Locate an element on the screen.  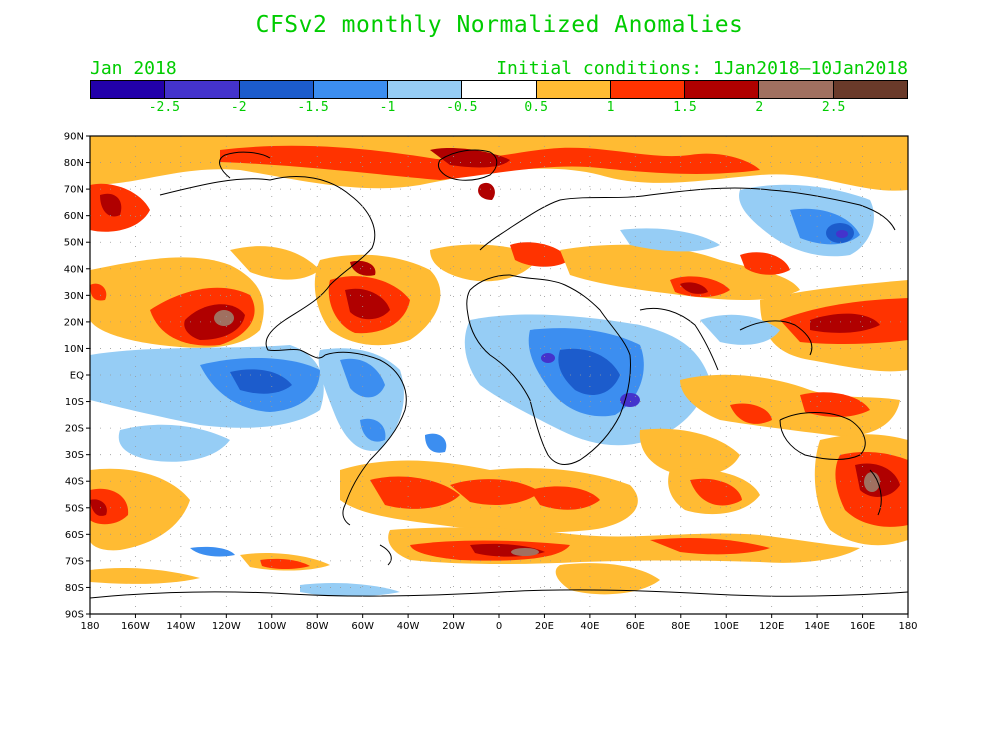
lon-label: 120W is located at coordinates (226, 626).